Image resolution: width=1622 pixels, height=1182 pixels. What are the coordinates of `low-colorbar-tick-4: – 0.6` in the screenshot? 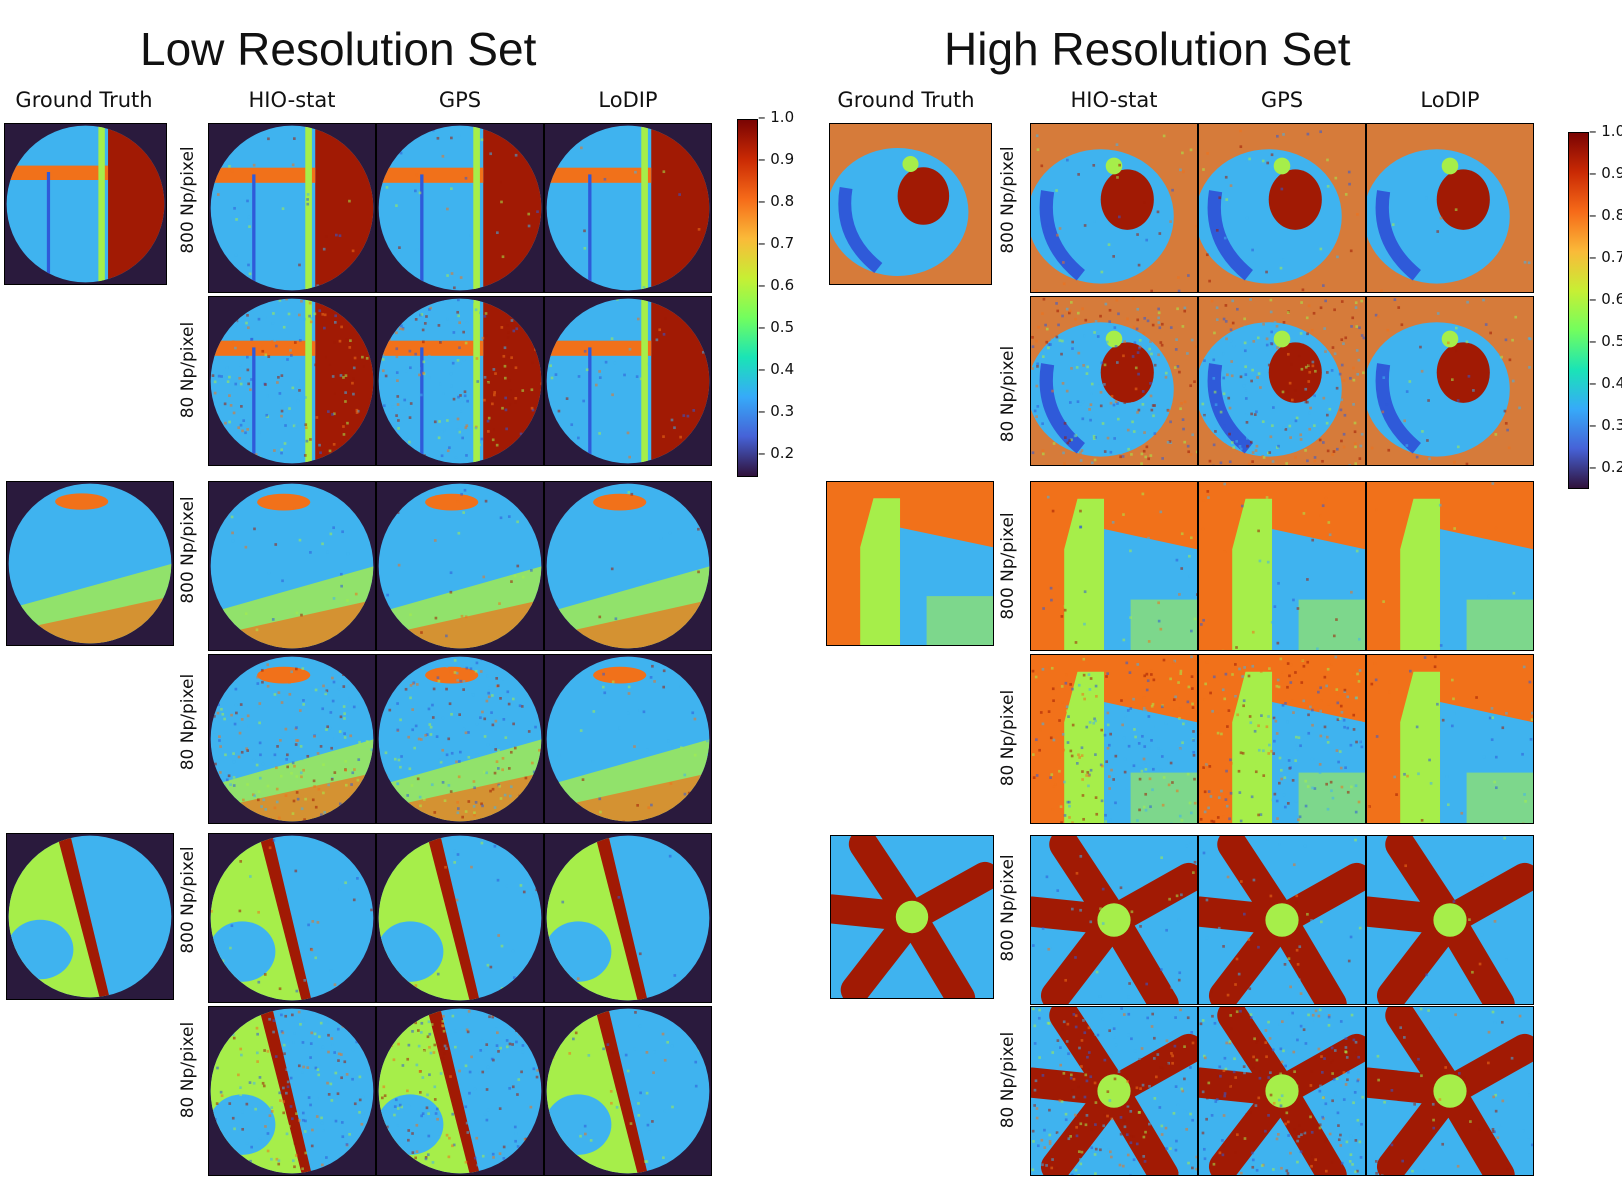 It's located at (776, 285).